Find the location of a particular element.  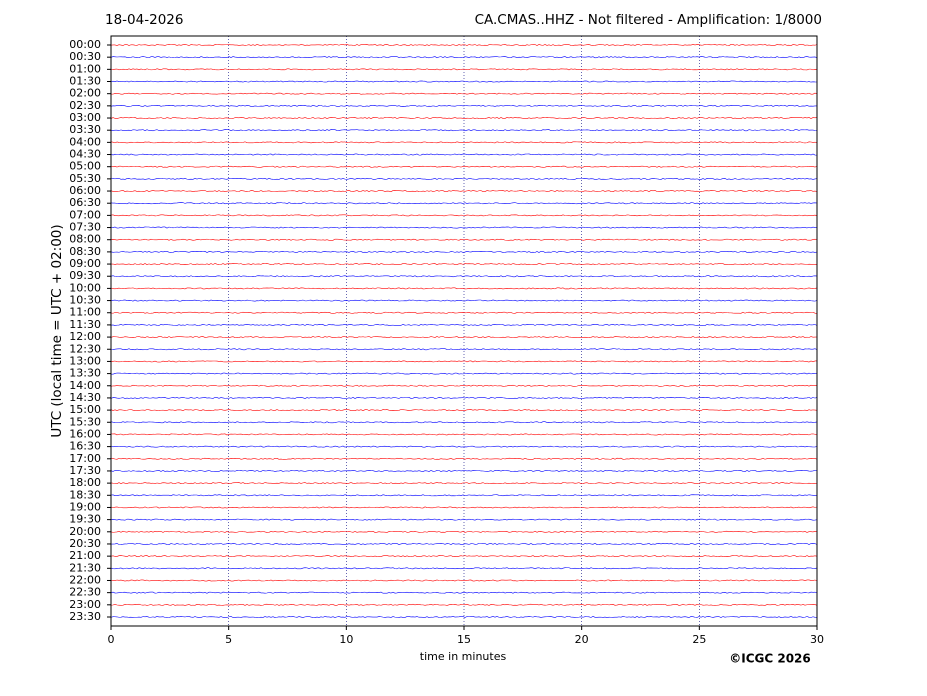

y-tick-label: 08:30 is located at coordinates (85, 251).